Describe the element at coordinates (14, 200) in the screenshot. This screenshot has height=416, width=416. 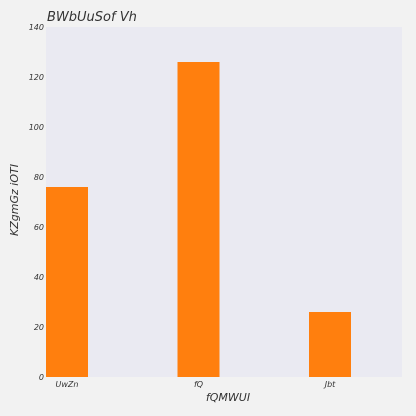
I see `y-axis-label: KZgmGz iOTI` at that location.